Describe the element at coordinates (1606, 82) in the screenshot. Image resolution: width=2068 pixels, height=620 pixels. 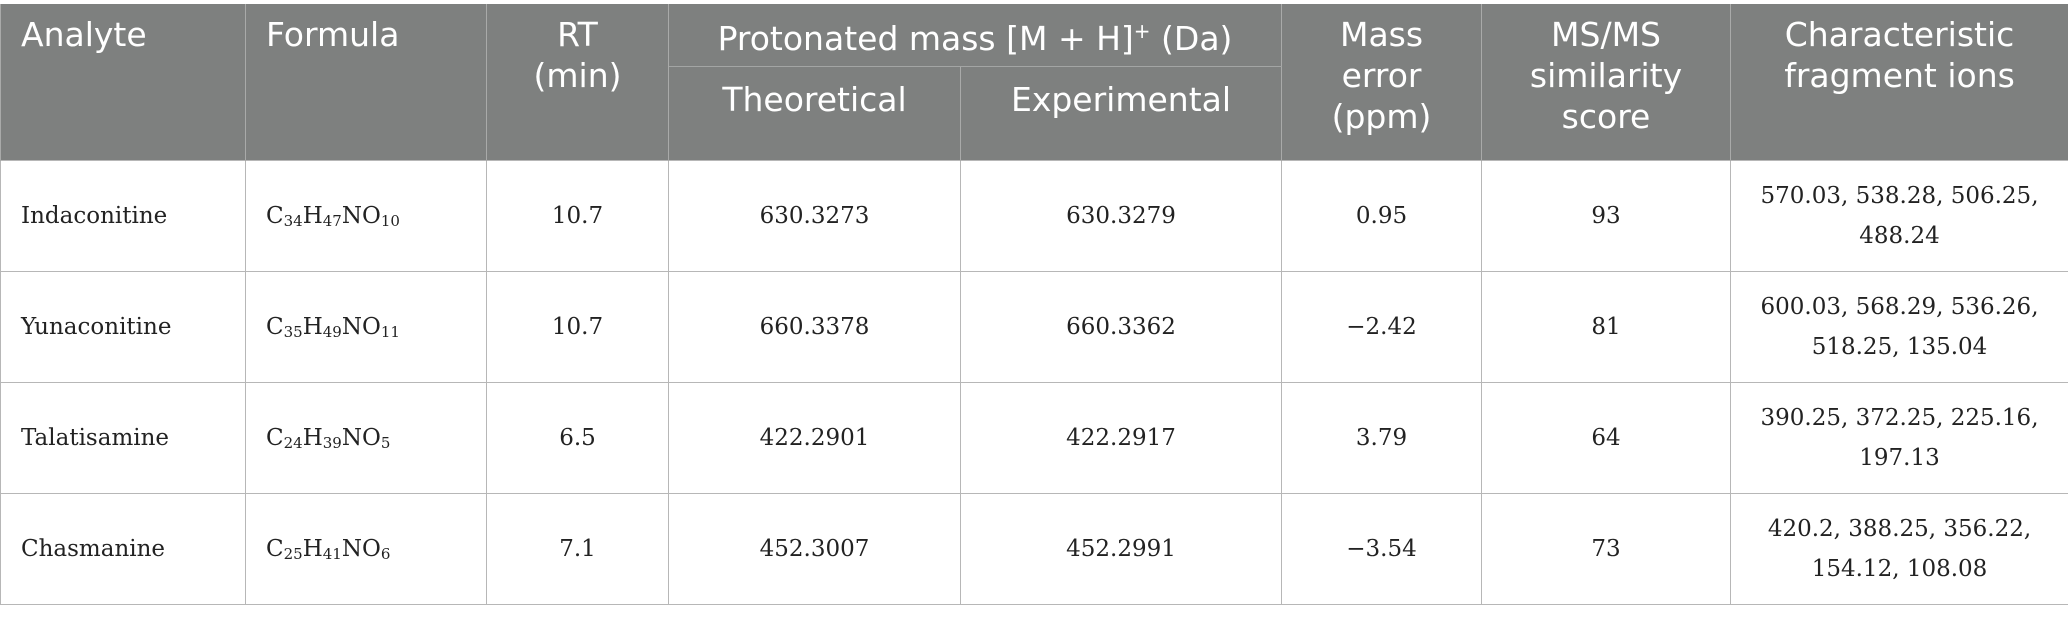
I see `header-msms-score: MS/MS similarity score` at that location.